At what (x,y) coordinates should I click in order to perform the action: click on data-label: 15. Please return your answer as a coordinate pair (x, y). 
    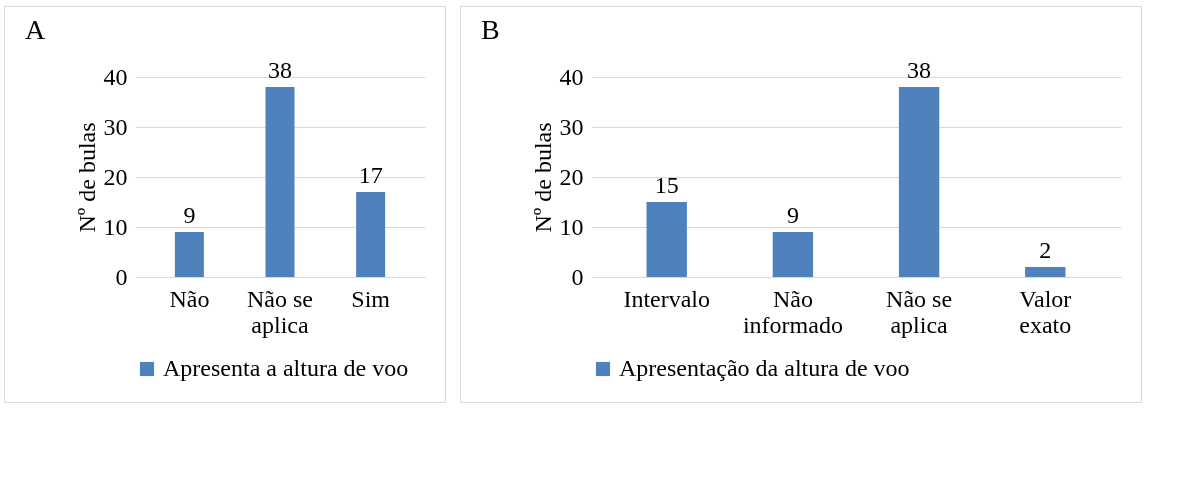
    Looking at the image, I should click on (666, 185).